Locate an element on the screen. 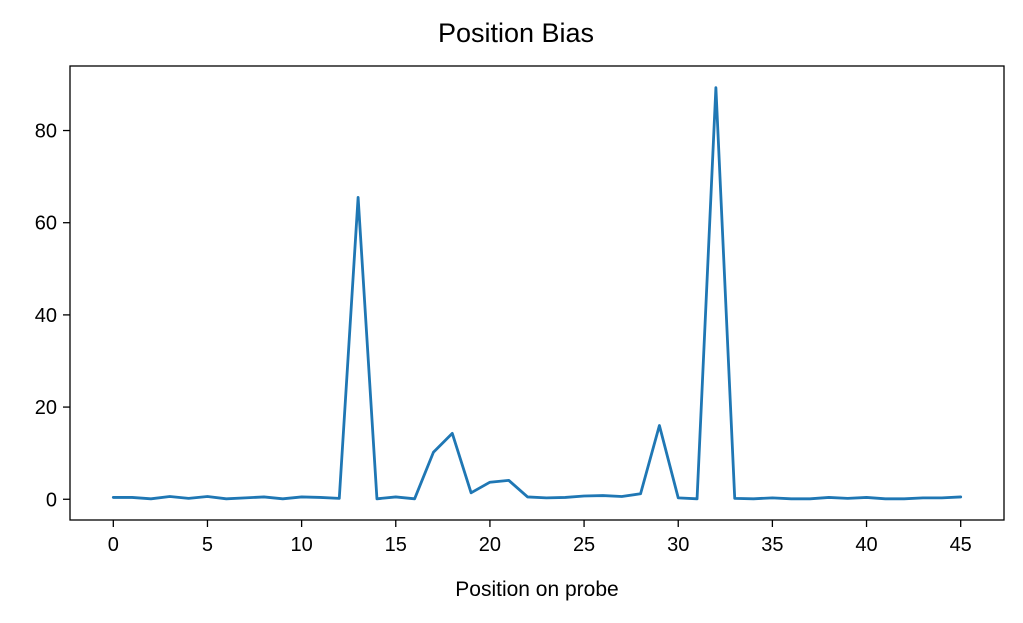 The image size is (1023, 623). y-tick-label: 60 is located at coordinates (46, 224).